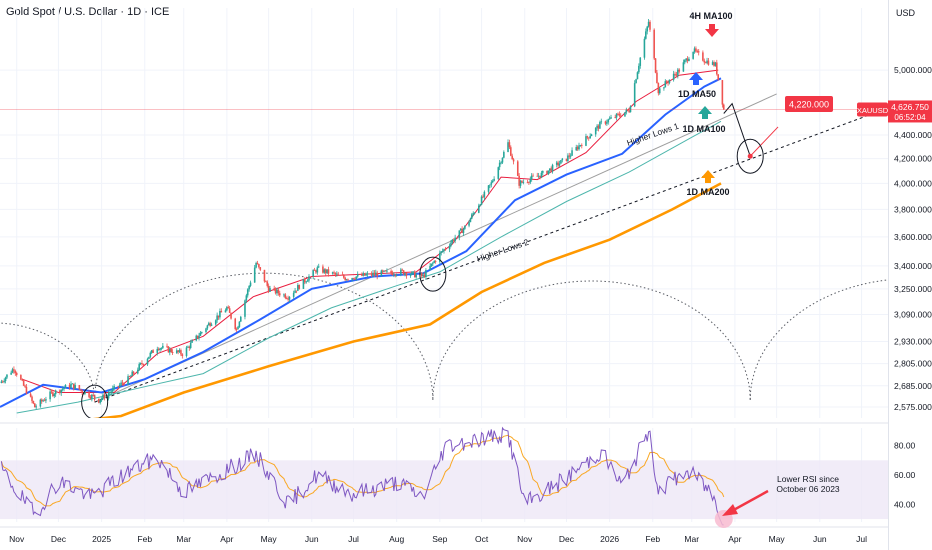  What do you see at coordinates (708, 176) in the screenshot?
I see `arrow-1d-ma200` at bounding box center [708, 176].